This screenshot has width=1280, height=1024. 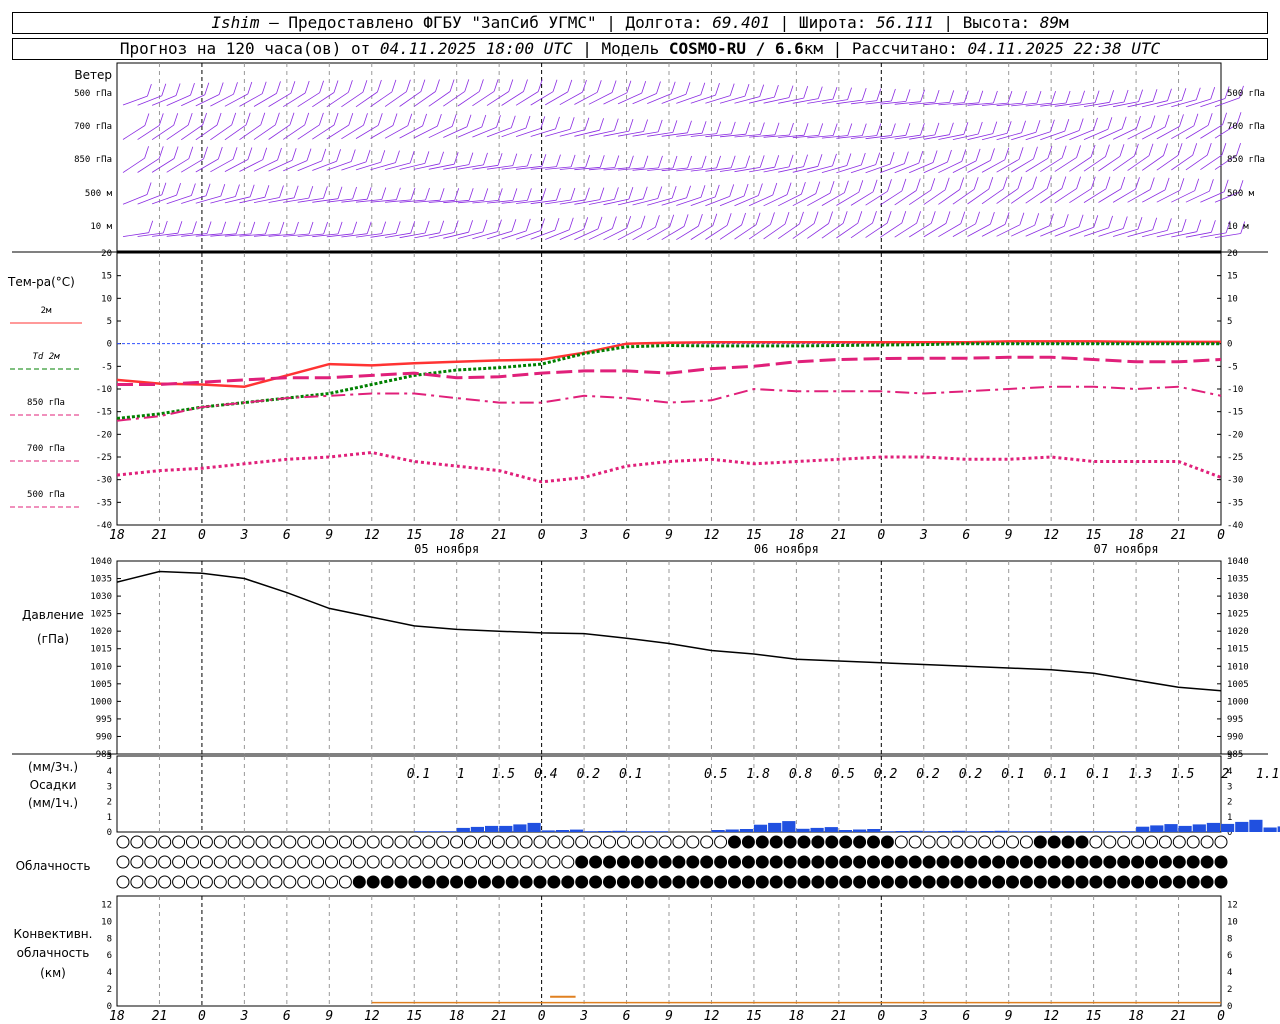 What do you see at coordinates (1238, 685) in the screenshot?
I see `pressure-y-tick-right: 1005` at bounding box center [1238, 685].